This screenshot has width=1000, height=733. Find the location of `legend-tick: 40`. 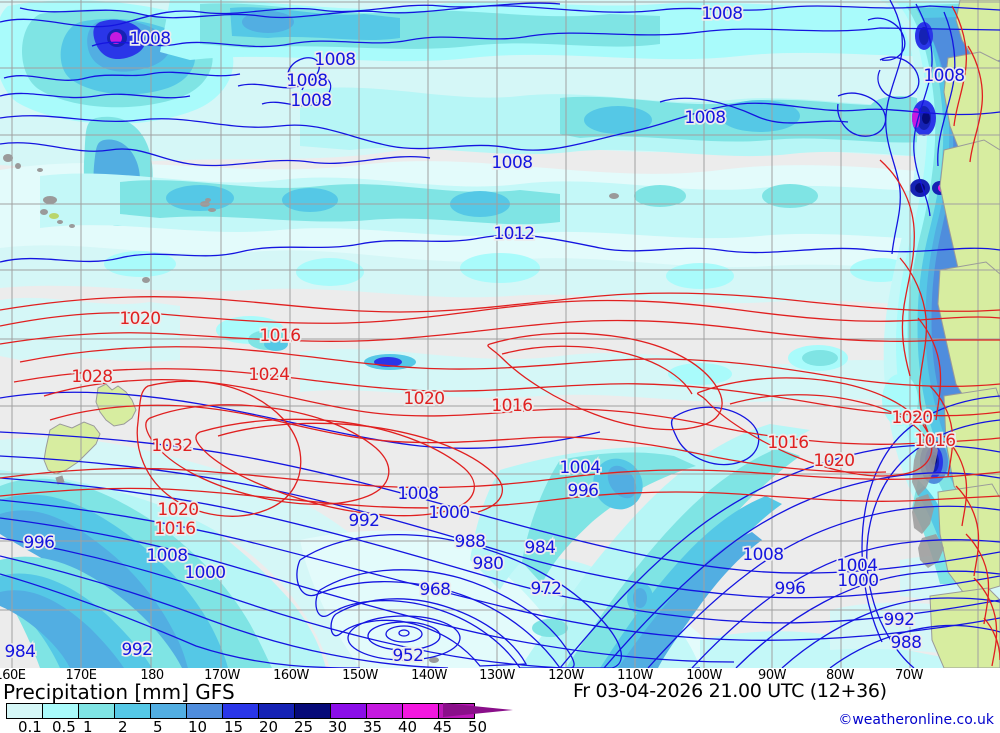

legend-tick: 40 is located at coordinates (408, 725).